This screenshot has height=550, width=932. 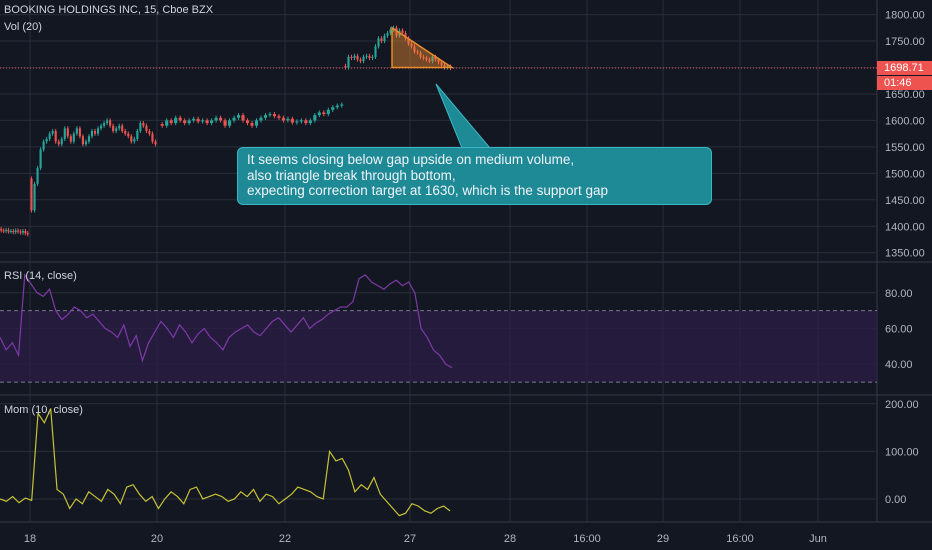 What do you see at coordinates (157, 539) in the screenshot?
I see `x-tick-label: 20` at bounding box center [157, 539].